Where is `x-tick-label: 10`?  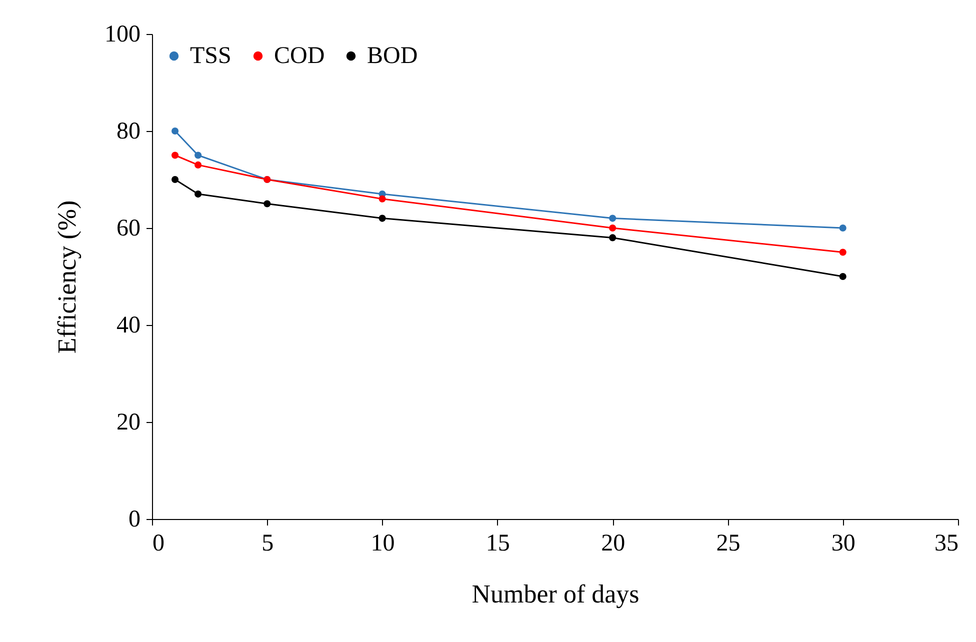
x-tick-label: 10 is located at coordinates (382, 543).